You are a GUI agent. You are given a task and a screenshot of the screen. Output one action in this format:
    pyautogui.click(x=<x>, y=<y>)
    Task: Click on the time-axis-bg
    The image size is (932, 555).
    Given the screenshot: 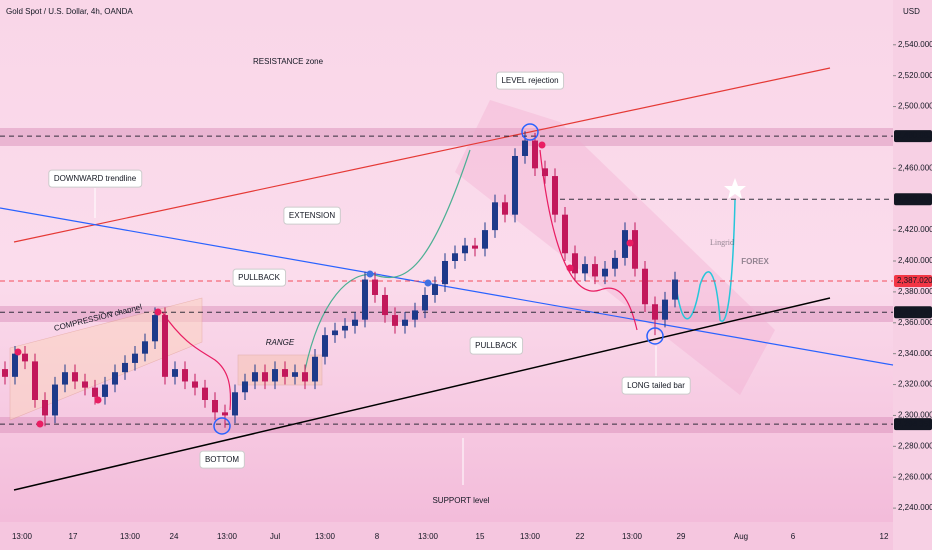 What is the action you would take?
    pyautogui.click(x=446, y=536)
    